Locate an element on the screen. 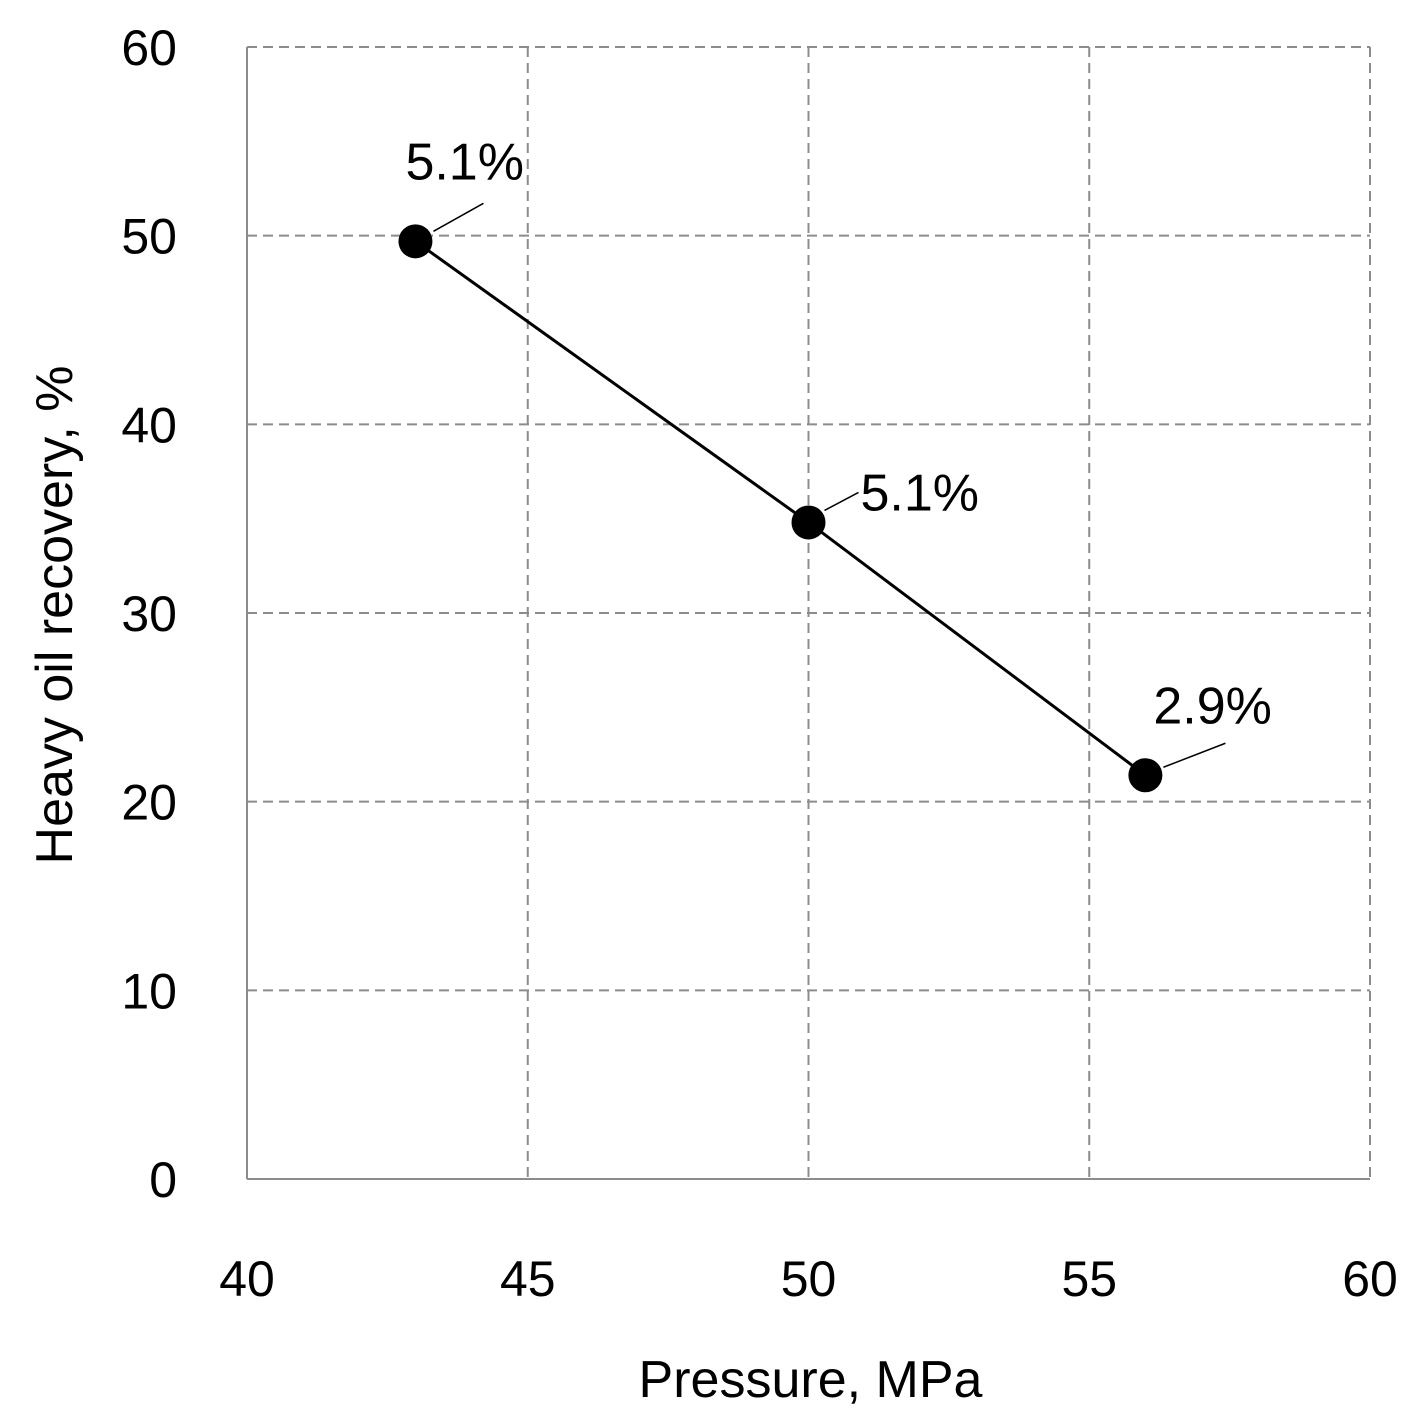  x-tick-label: 55 is located at coordinates (1089, 1279).